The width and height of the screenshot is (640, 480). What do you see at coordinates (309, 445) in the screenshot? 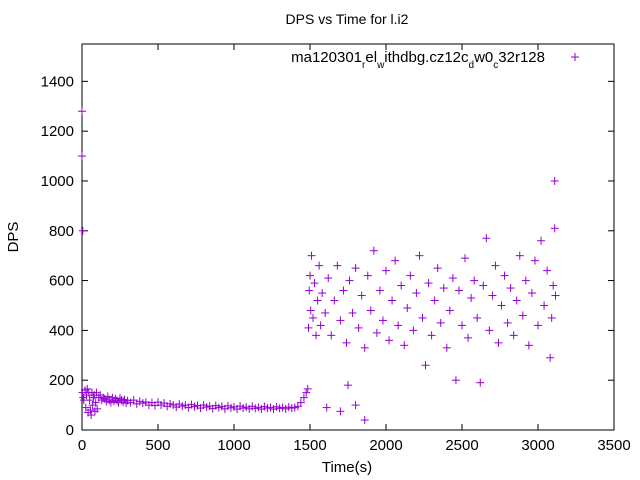
I see `x-tick-label: 1500` at bounding box center [309, 445].